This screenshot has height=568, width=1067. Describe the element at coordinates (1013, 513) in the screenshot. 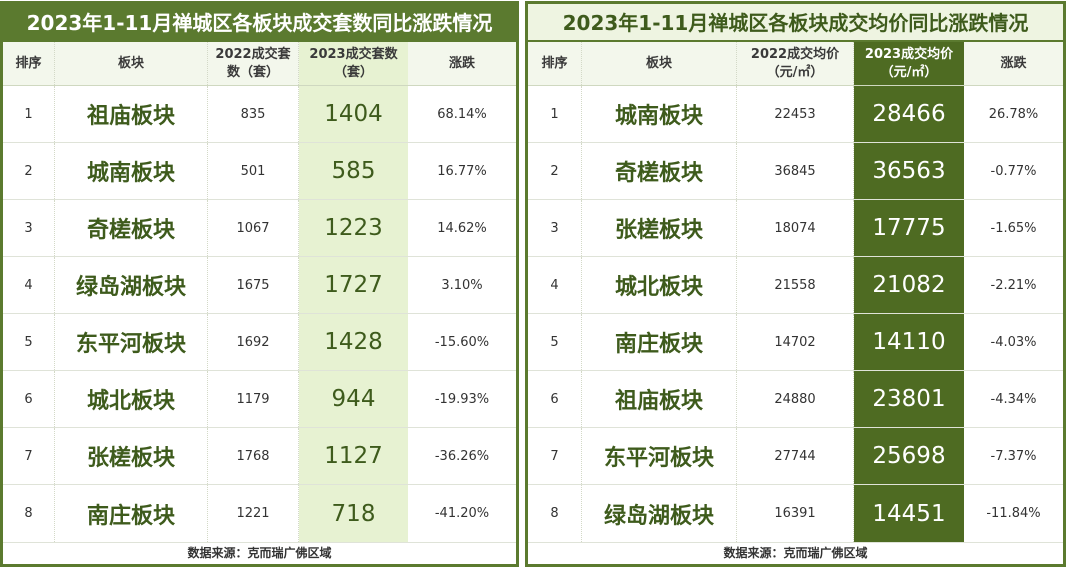

I see `change-cell: -11.84%` at that location.